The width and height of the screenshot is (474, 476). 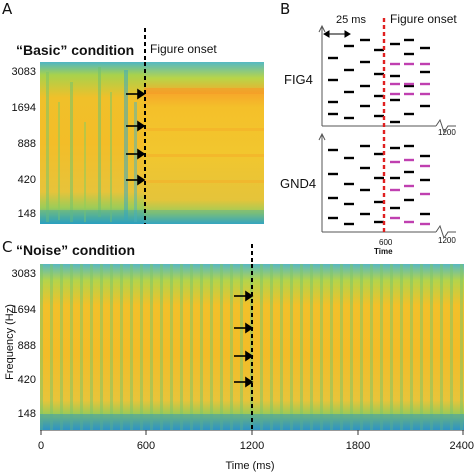 I want to click on gnd4-chords-magenta, so click(x=410, y=192).